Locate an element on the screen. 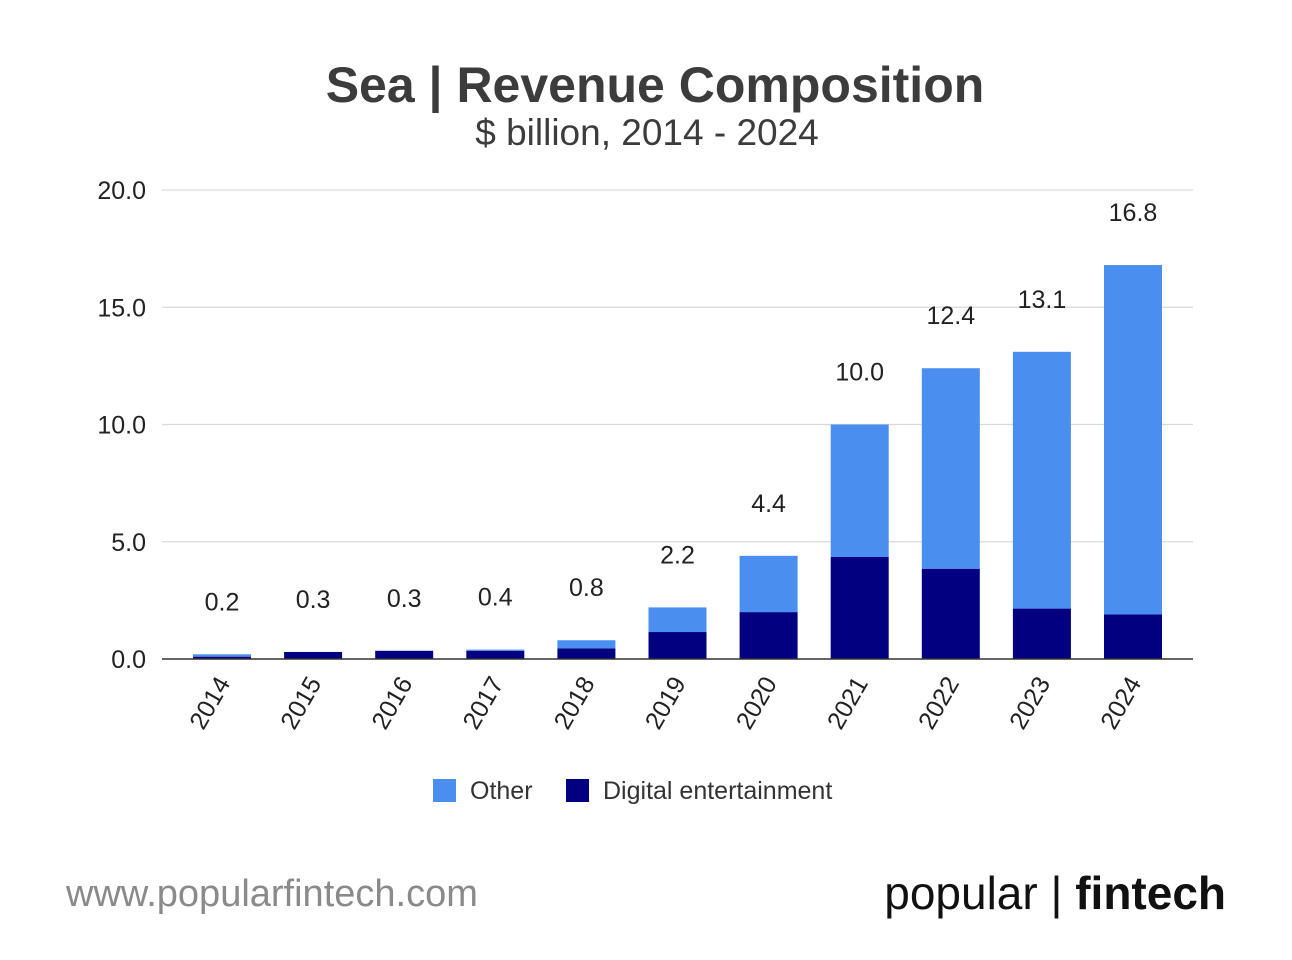 Image resolution: width=1292 pixels, height=960 pixels. x-tick-label: 2021 is located at coordinates (848, 703).